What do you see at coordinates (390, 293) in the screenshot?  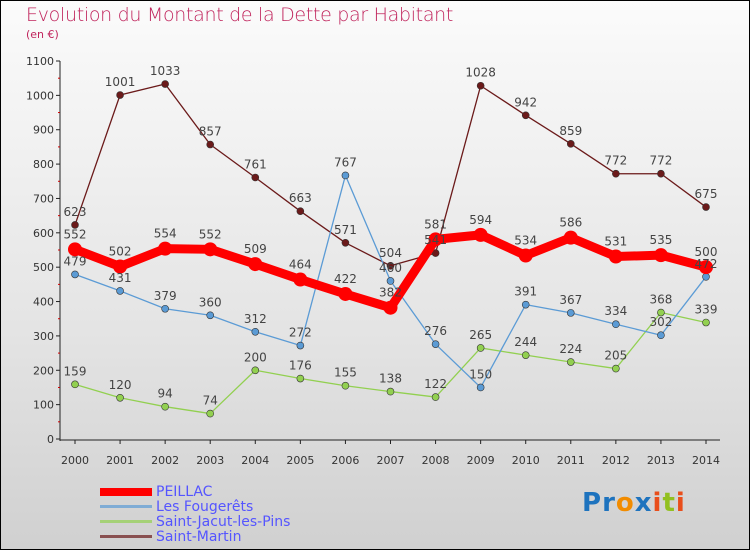 I see `data-label: 382` at bounding box center [390, 293].